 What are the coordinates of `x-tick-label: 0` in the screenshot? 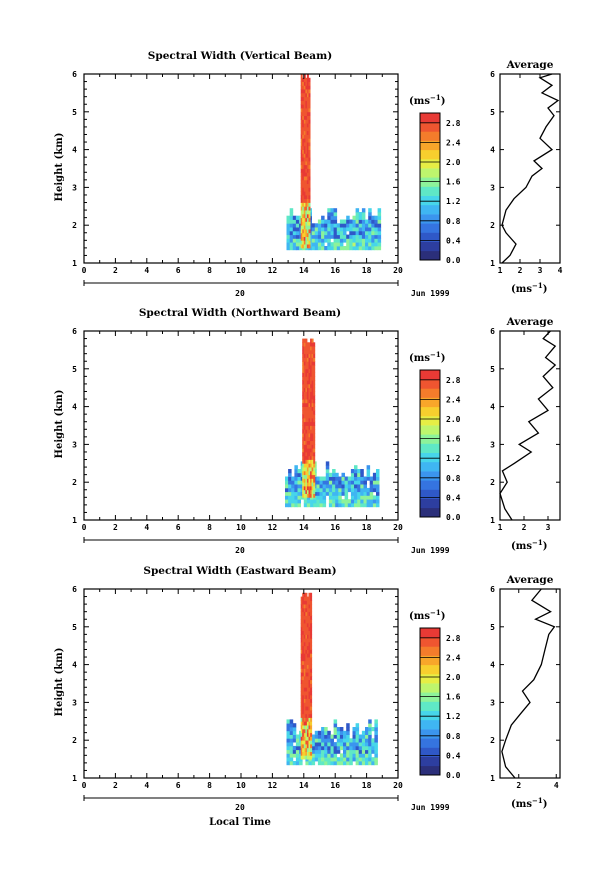 It's located at (84, 785).